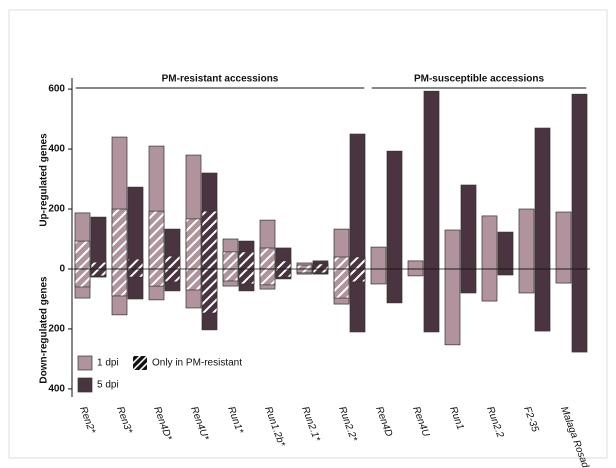 Image resolution: width=616 pixels, height=468 pixels. What do you see at coordinates (44, 330) in the screenshot?
I see `y-label-down: Down-regulated genes` at bounding box center [44, 330].